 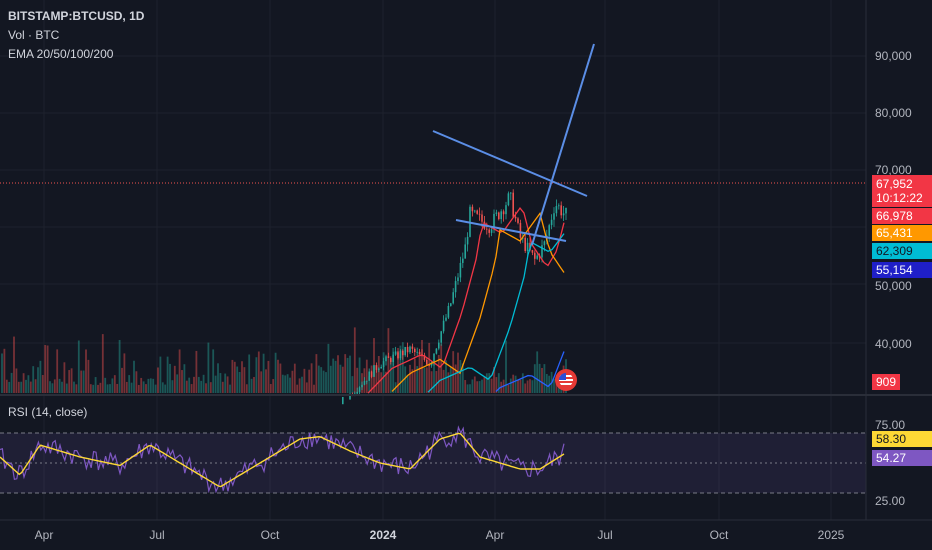 What do you see at coordinates (902, 439) in the screenshot?
I see `rsi-value-badge: 58.30` at bounding box center [902, 439].